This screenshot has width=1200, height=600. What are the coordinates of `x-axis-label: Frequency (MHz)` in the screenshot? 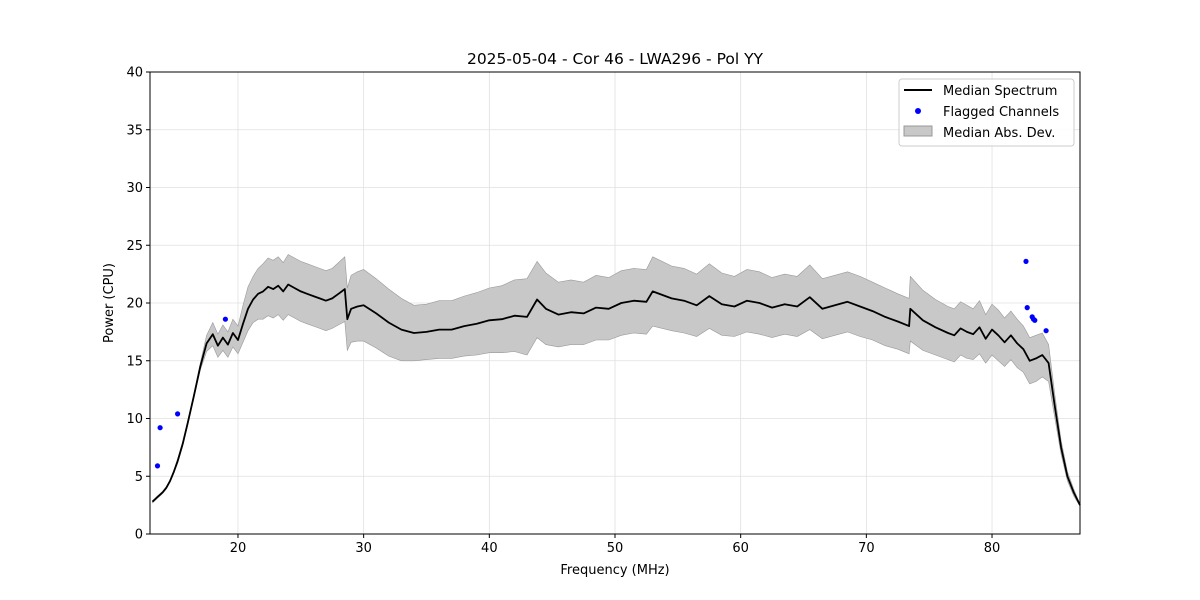 It's located at (614, 570).